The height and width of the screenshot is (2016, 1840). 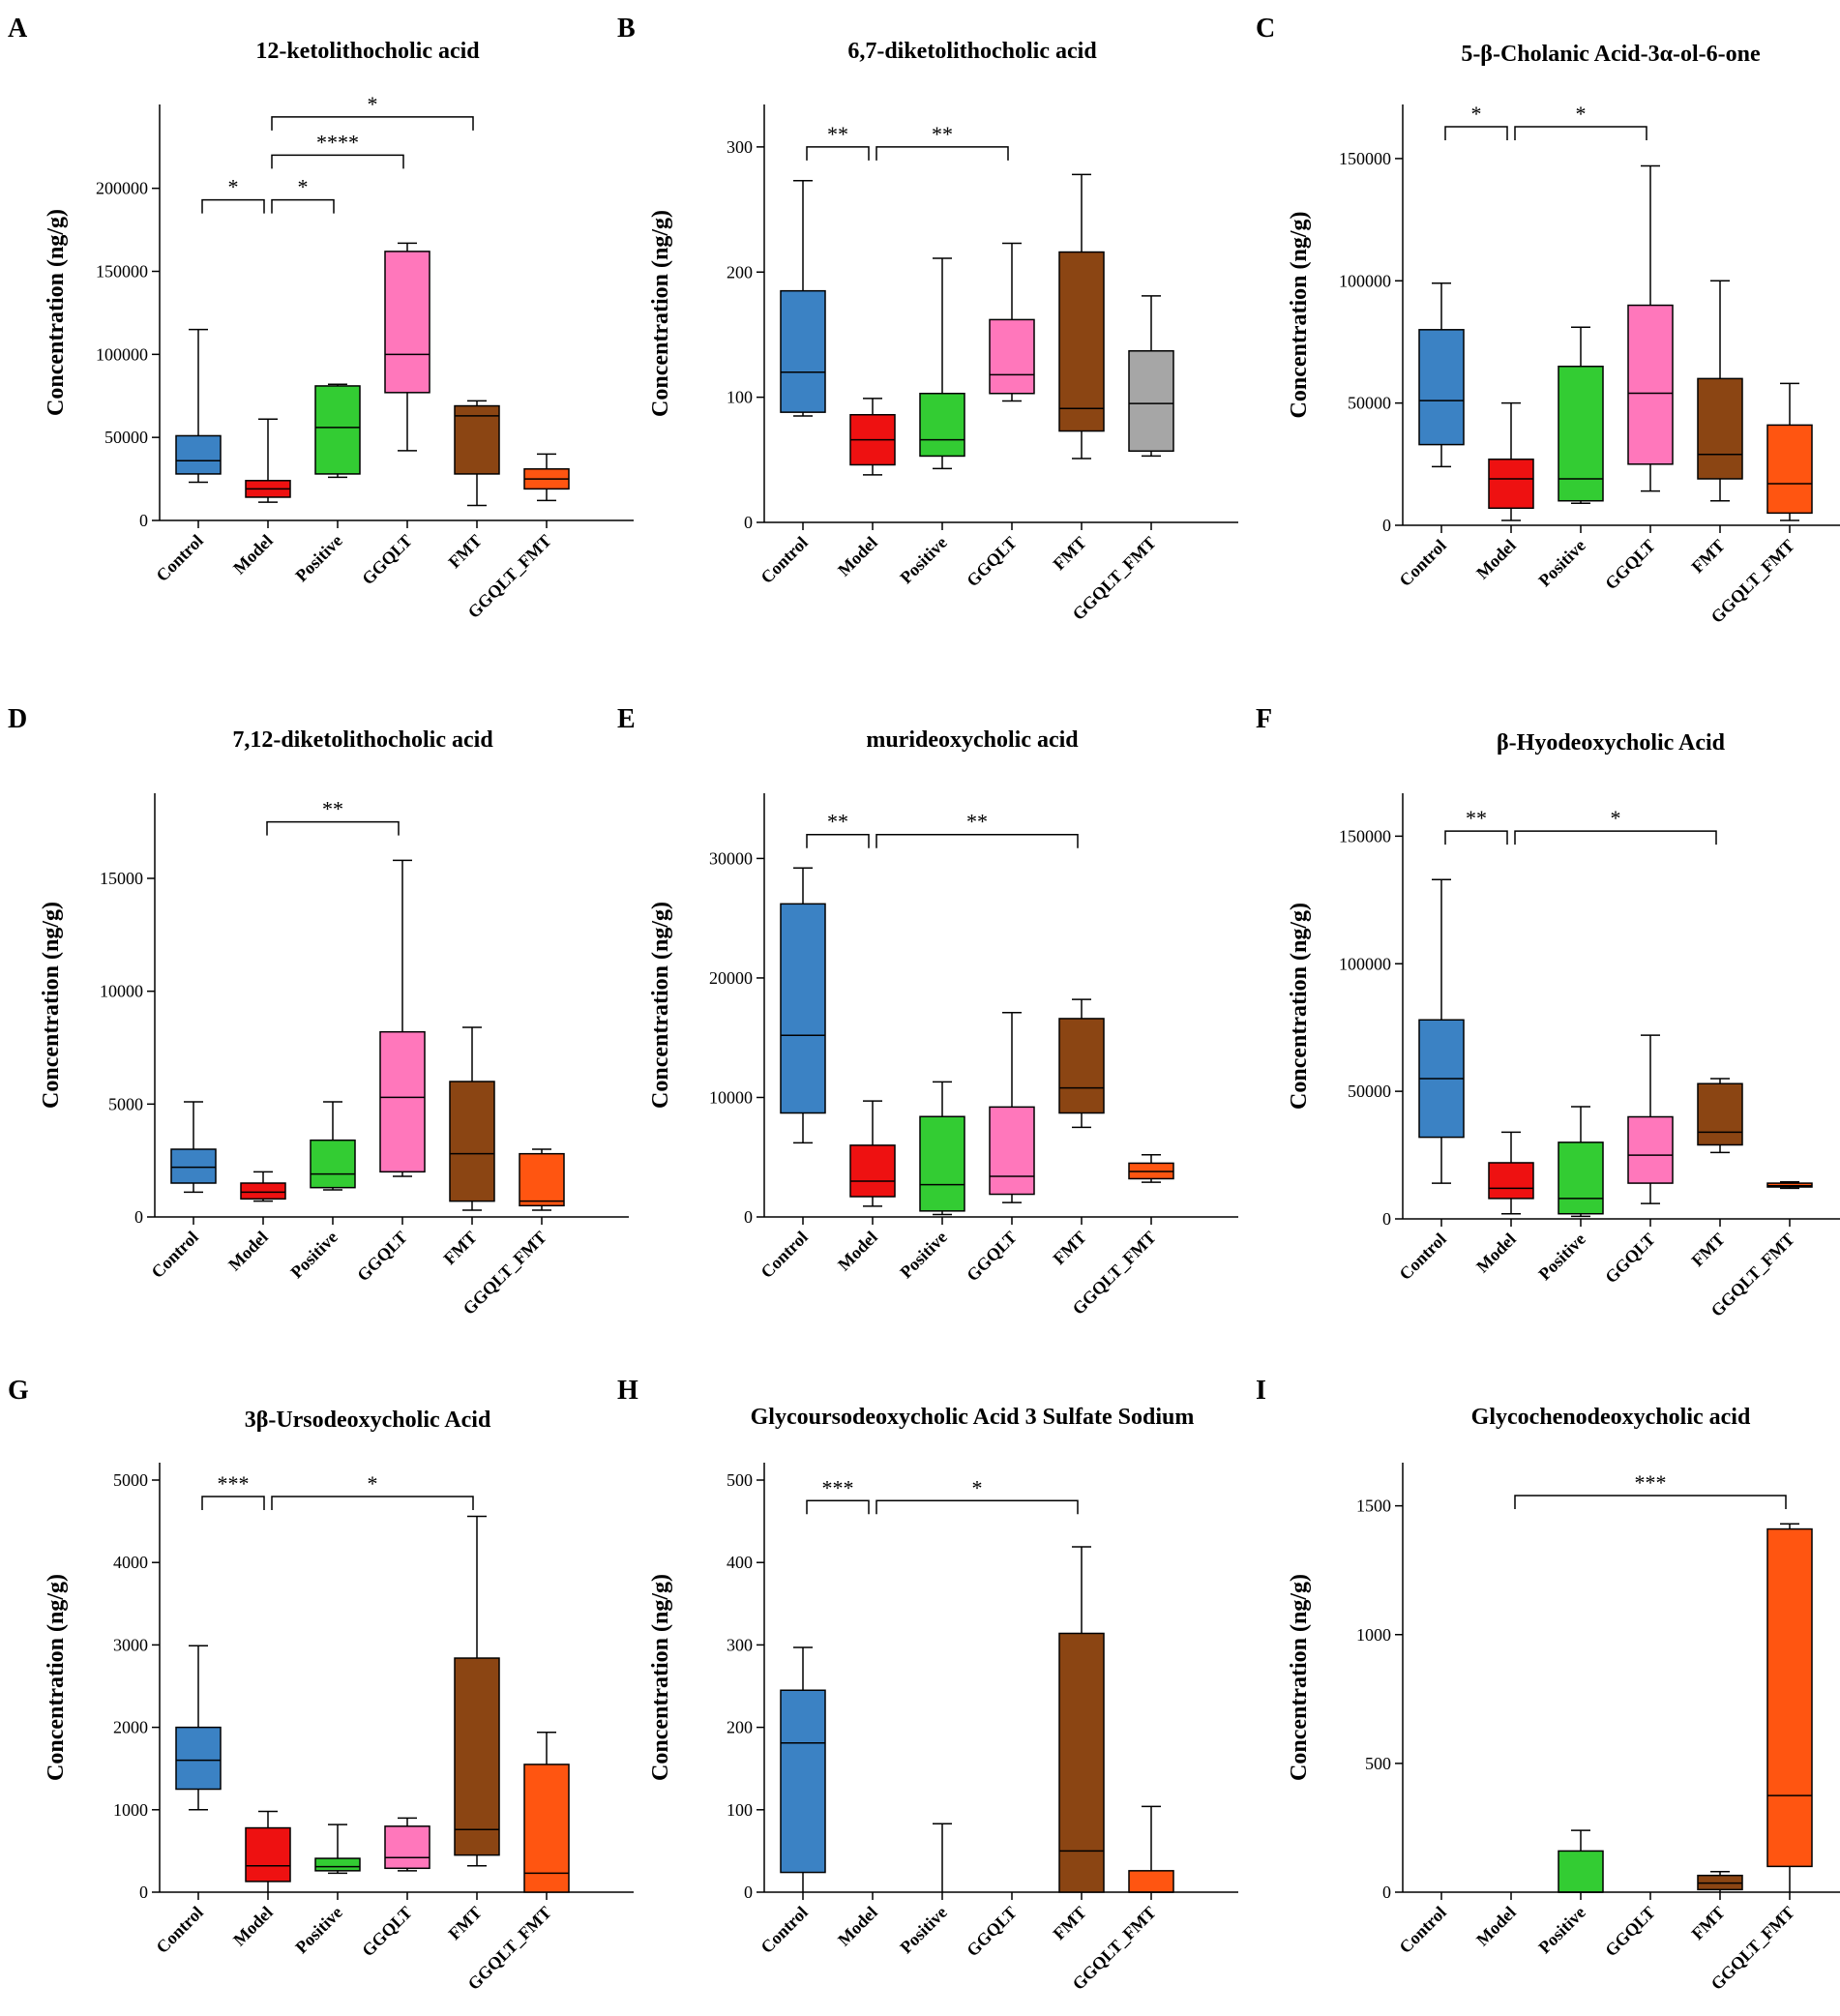 I want to click on y-tick-label: 300, so click(x=740, y=147).